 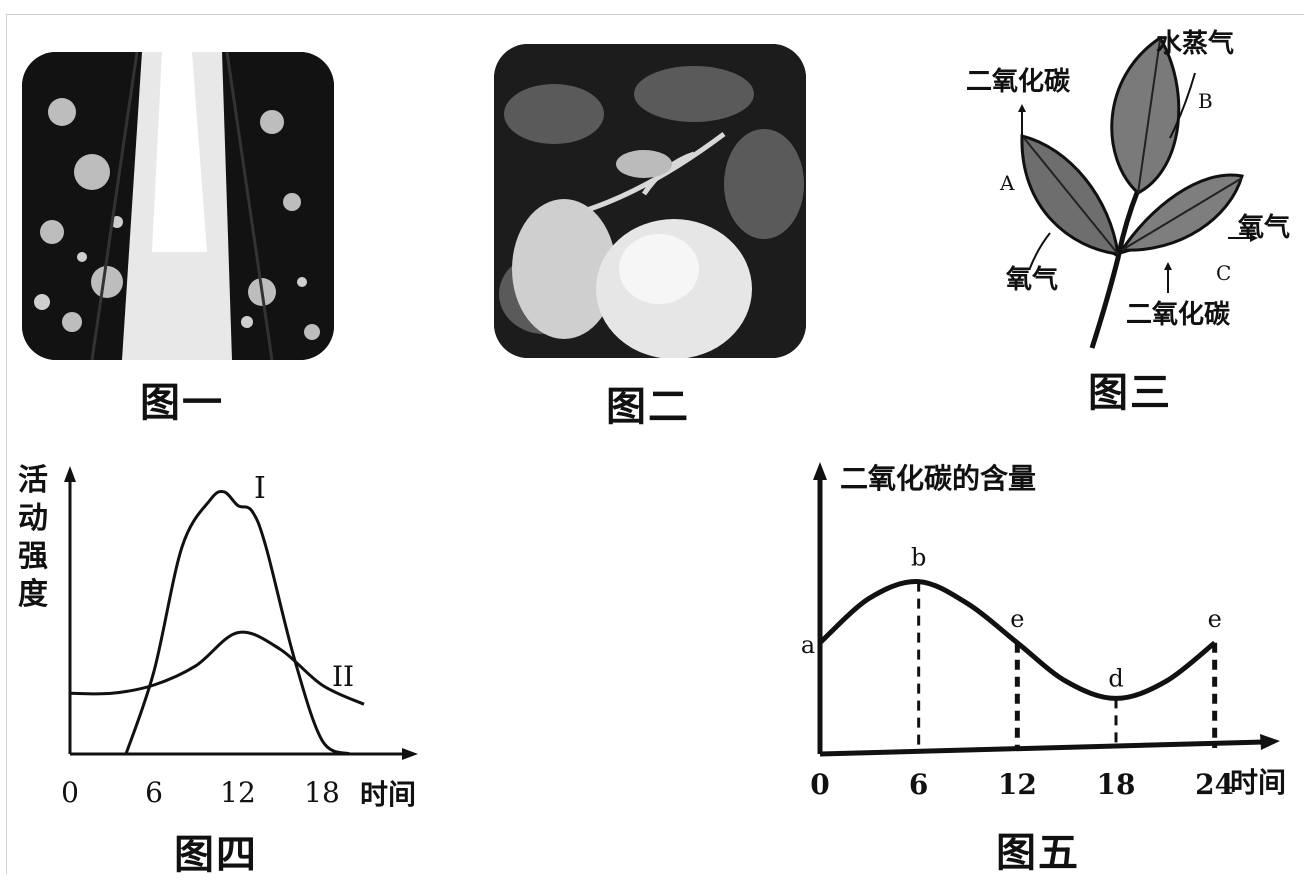 What do you see at coordinates (1116, 784) in the screenshot?
I see `fig5-x-tick-label: 18` at bounding box center [1116, 784].